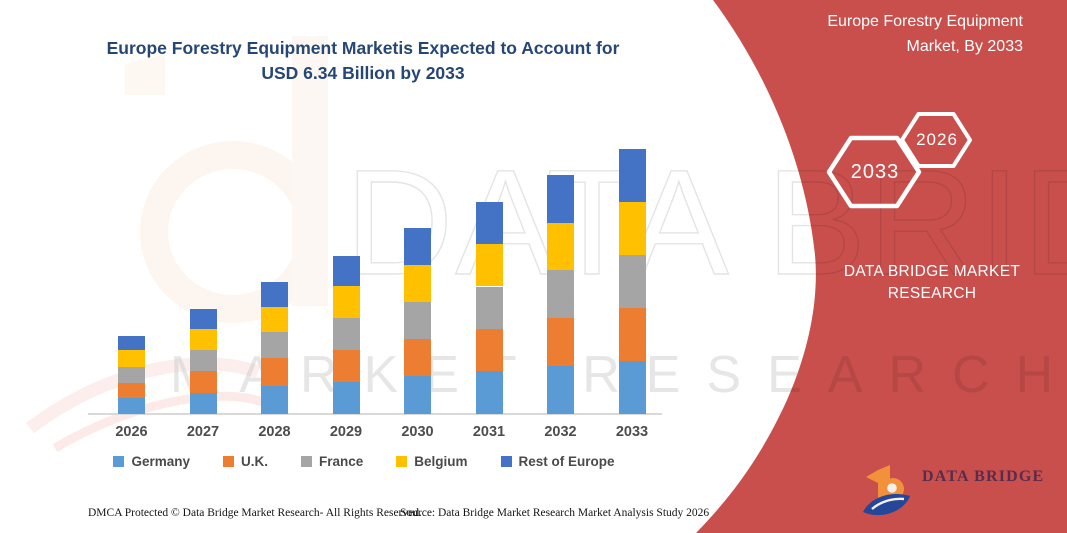  I want to click on bar-segment-france-2028, so click(274, 345).